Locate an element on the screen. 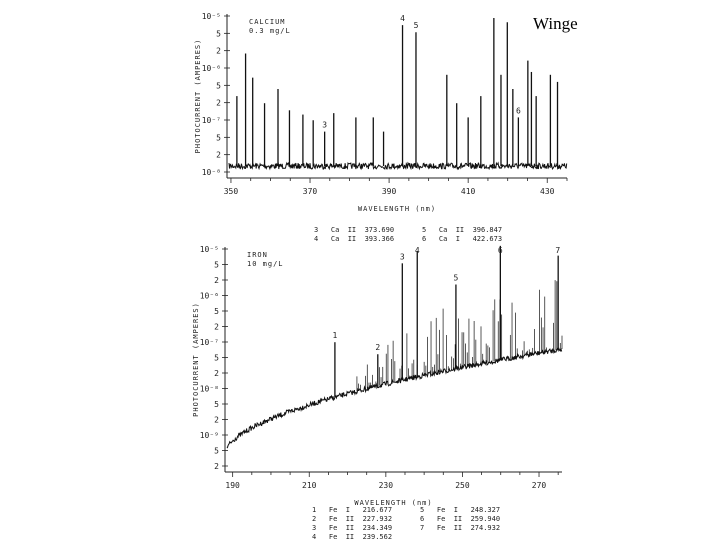 The image size is (720, 542). legend-row: 4 Ca II 393.366 is located at coordinates (354, 239).